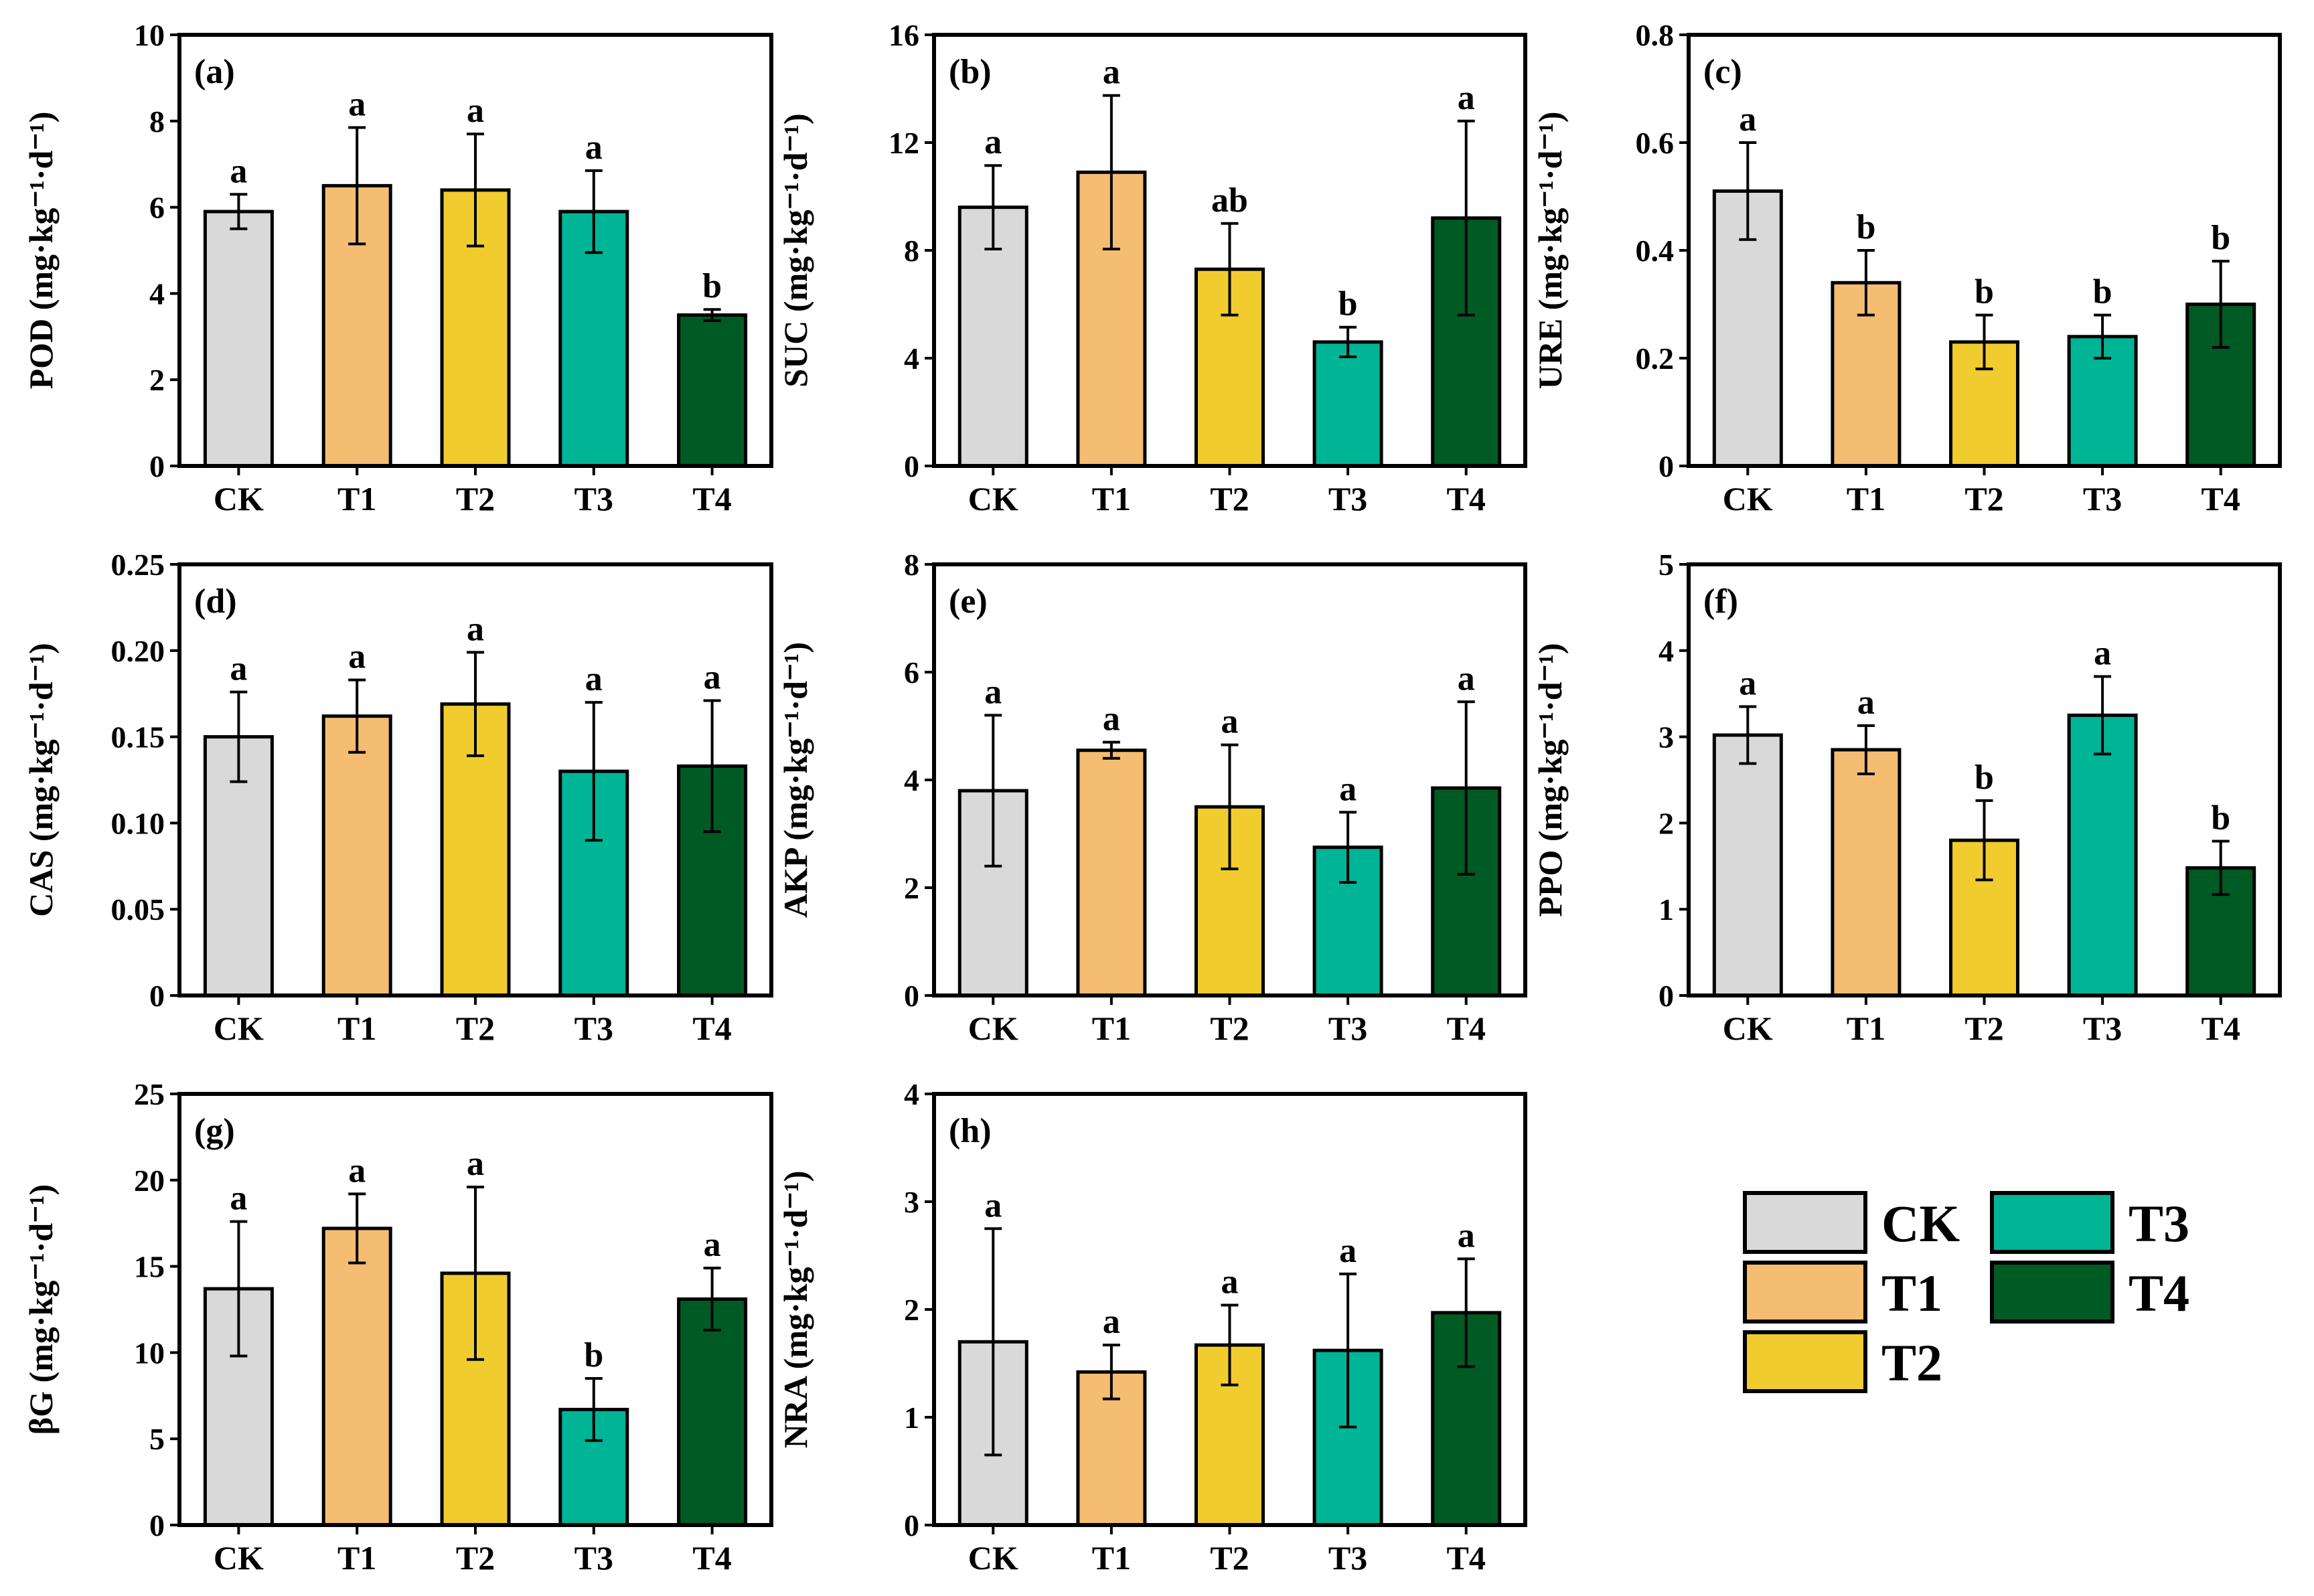 The image size is (2314, 1596). What do you see at coordinates (215, 601) in the screenshot?
I see `panel-label: (d)` at bounding box center [215, 601].